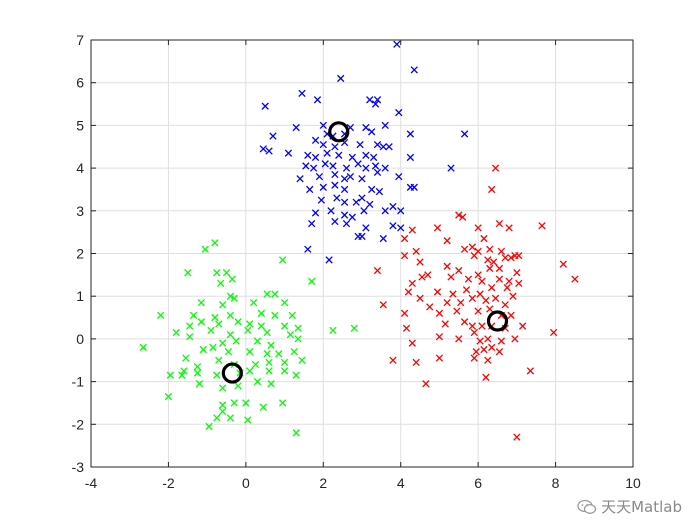  I want to click on y-tick-label: -1, so click(78, 382).